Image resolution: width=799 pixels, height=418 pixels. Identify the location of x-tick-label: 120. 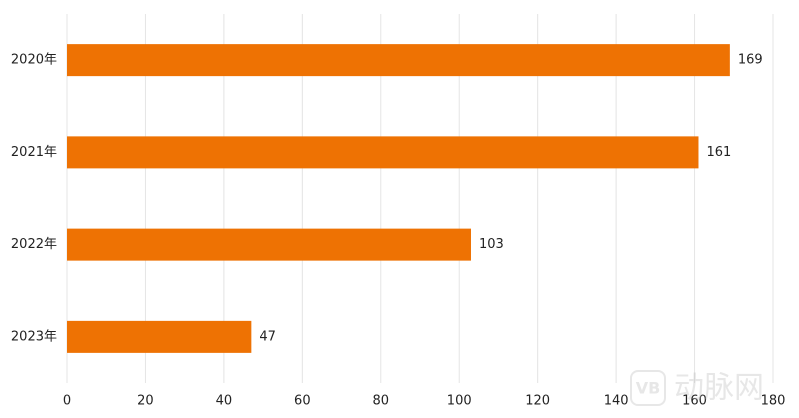
(537, 401).